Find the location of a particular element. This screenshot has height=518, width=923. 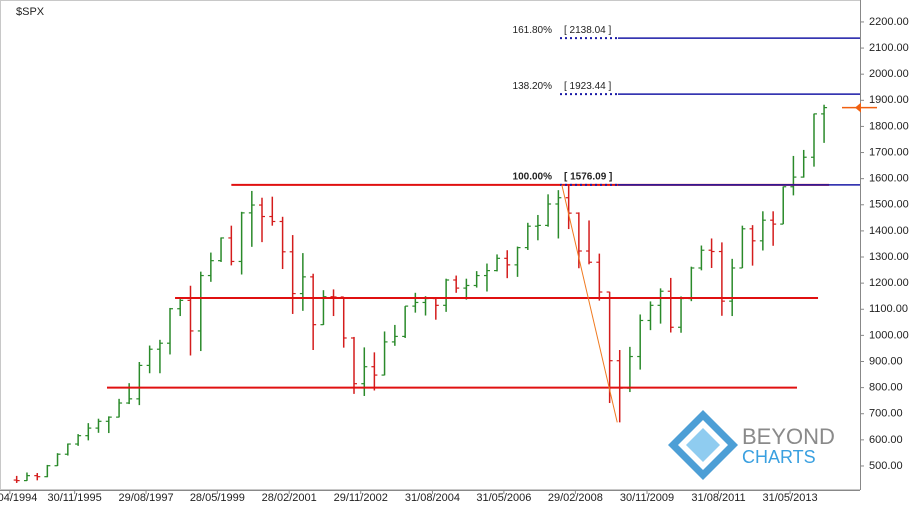

y-tick-label: 2000.00 is located at coordinates (889, 74).